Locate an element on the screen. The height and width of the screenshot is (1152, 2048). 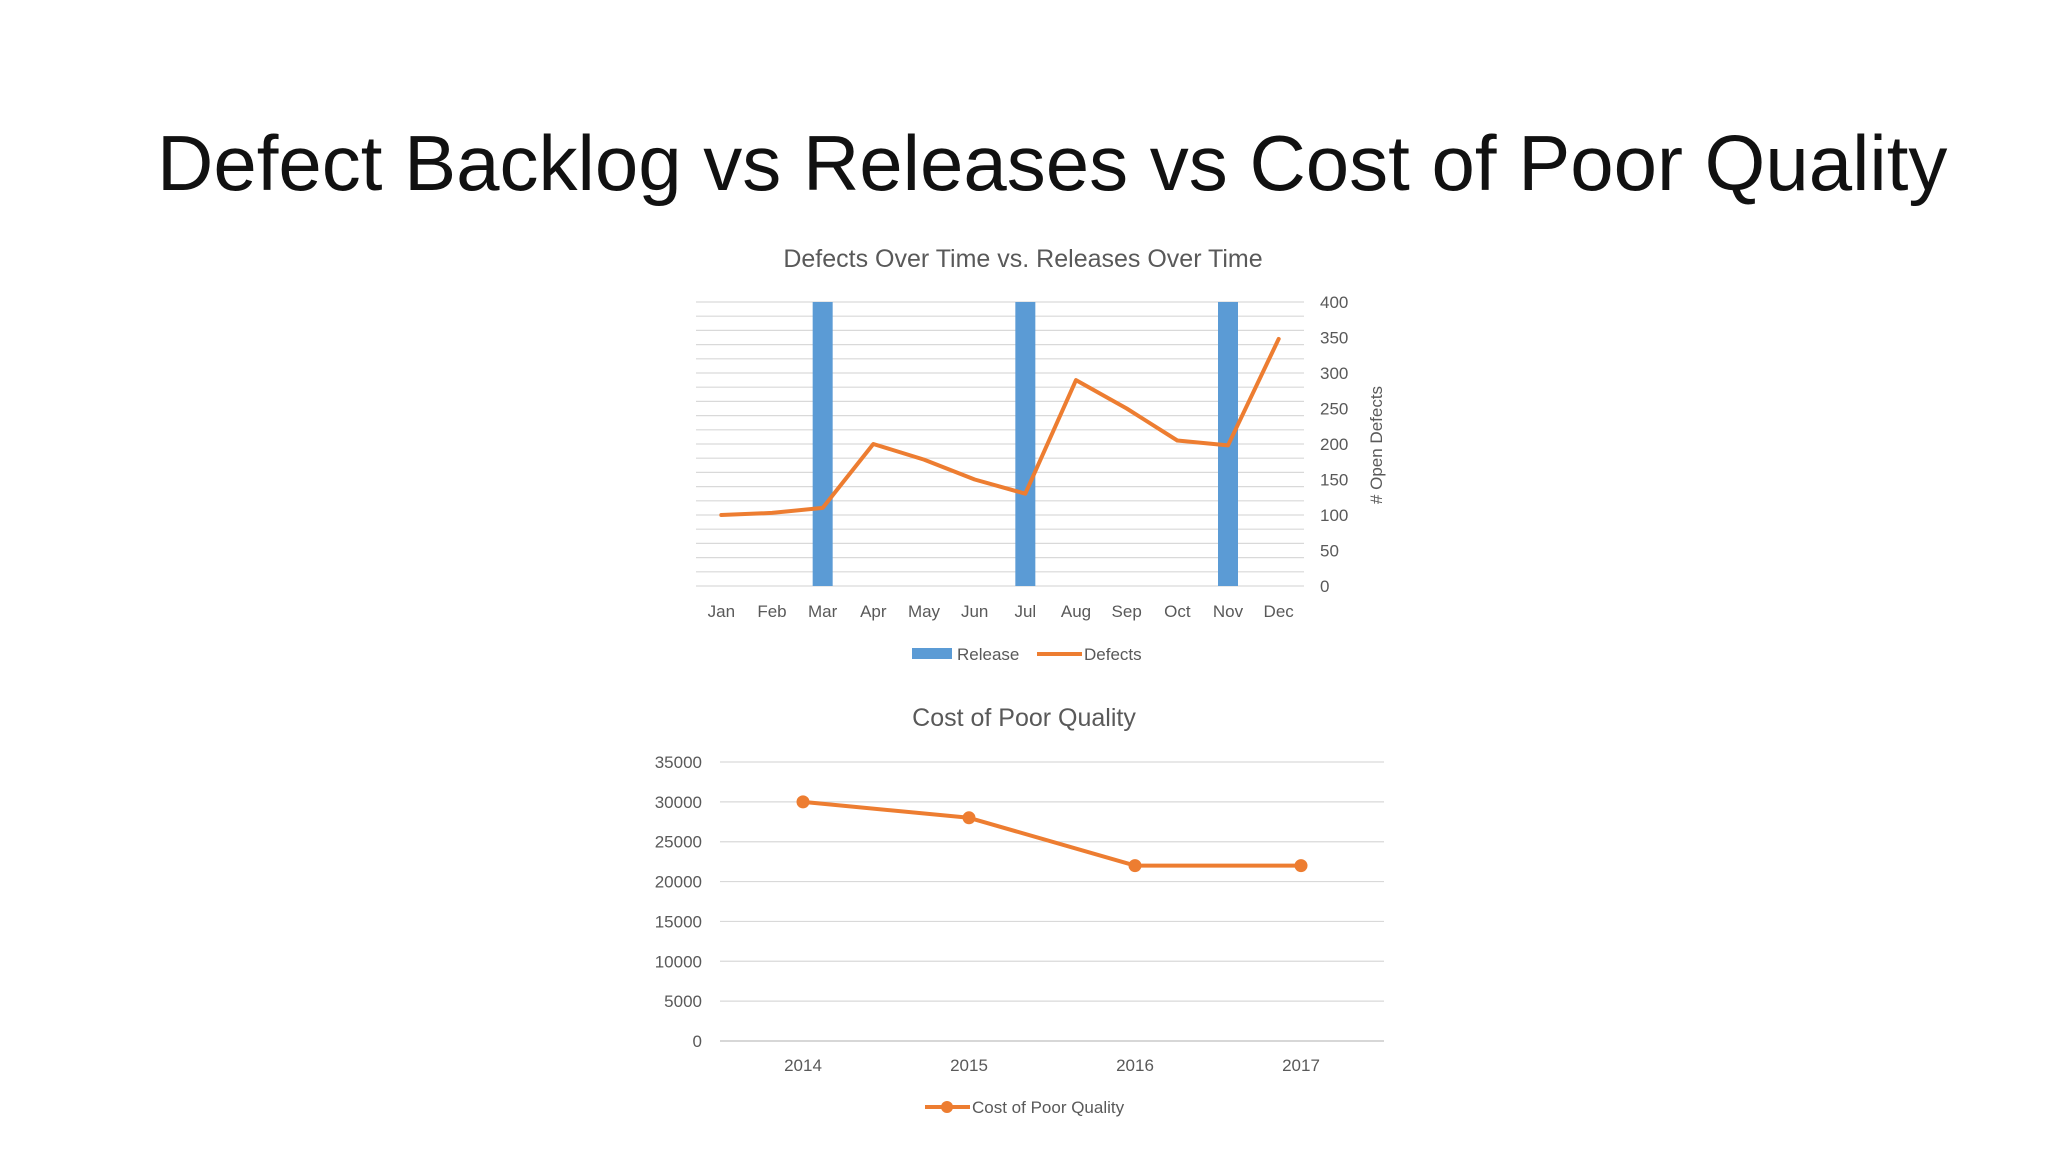
chart1-y-tick: 100 is located at coordinates (1334, 515).